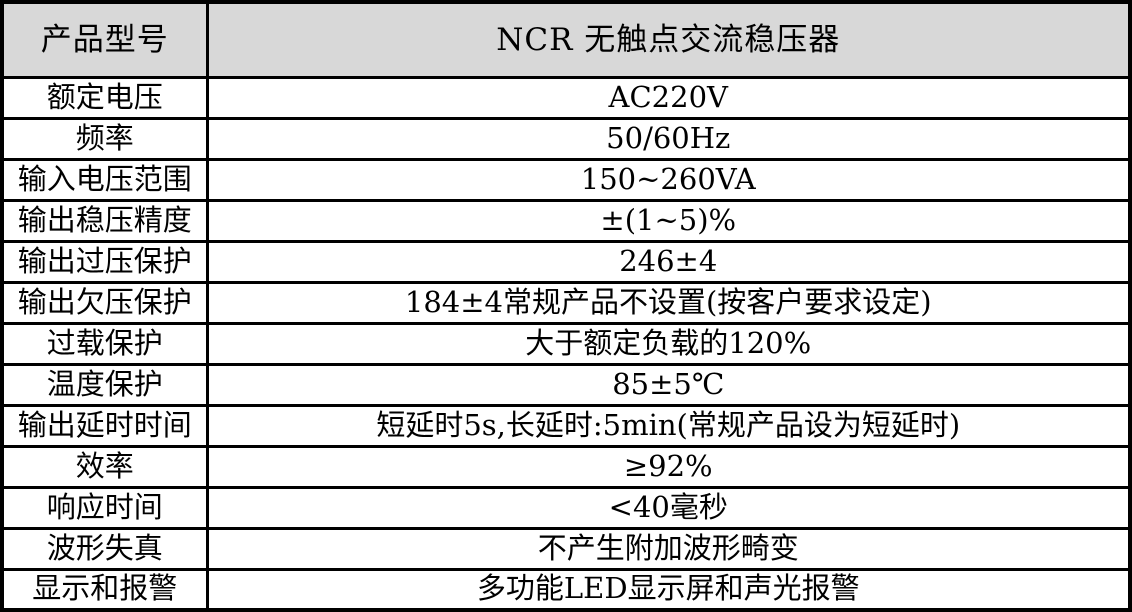 The height and width of the screenshot is (612, 1132). I want to click on spec-label: 过载保护, so click(104, 343).